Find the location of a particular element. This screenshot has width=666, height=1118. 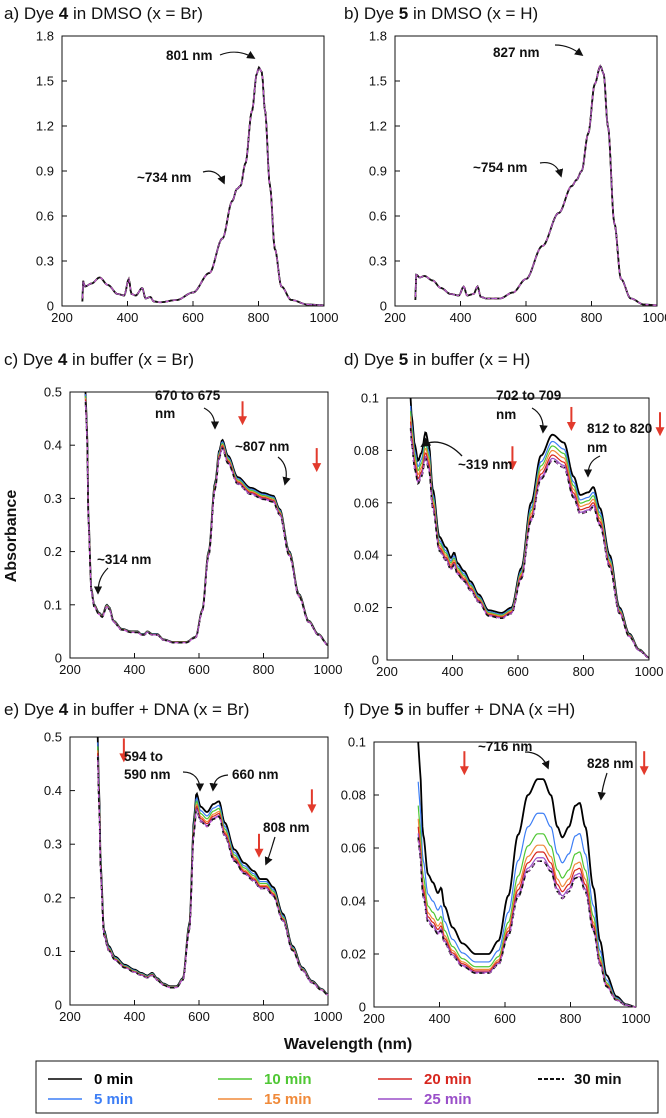

panel-f-spectra is located at coordinates (533, 874).